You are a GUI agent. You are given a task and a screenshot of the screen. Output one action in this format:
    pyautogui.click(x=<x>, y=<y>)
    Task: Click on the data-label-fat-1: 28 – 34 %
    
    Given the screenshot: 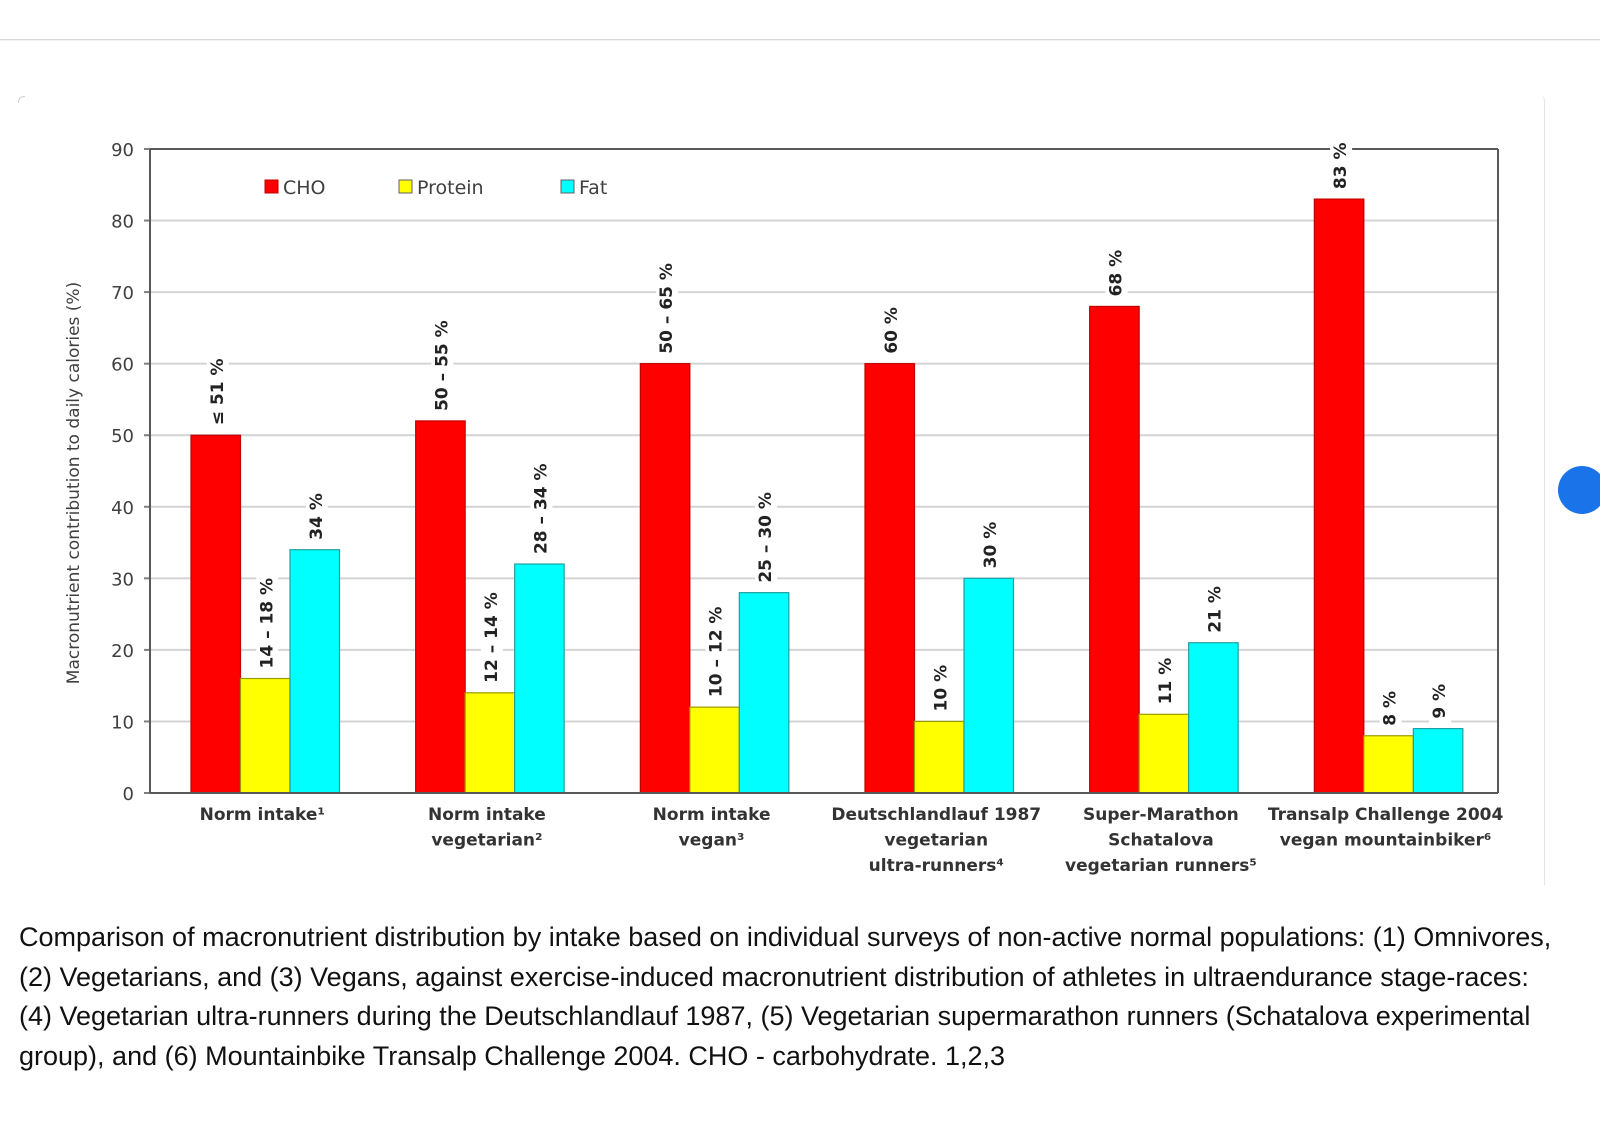 What is the action you would take?
    pyautogui.click(x=541, y=508)
    